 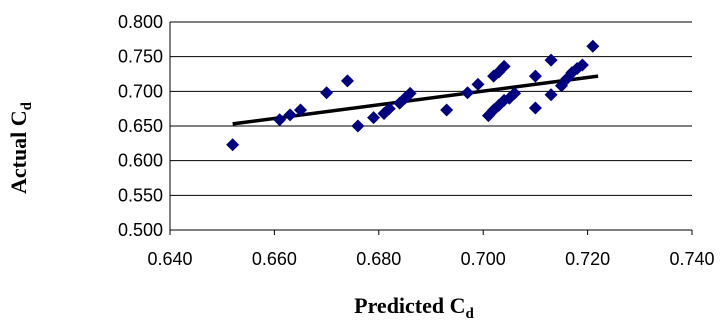 What do you see at coordinates (140, 22) in the screenshot?
I see `y-tick-label: 0.800` at bounding box center [140, 22].